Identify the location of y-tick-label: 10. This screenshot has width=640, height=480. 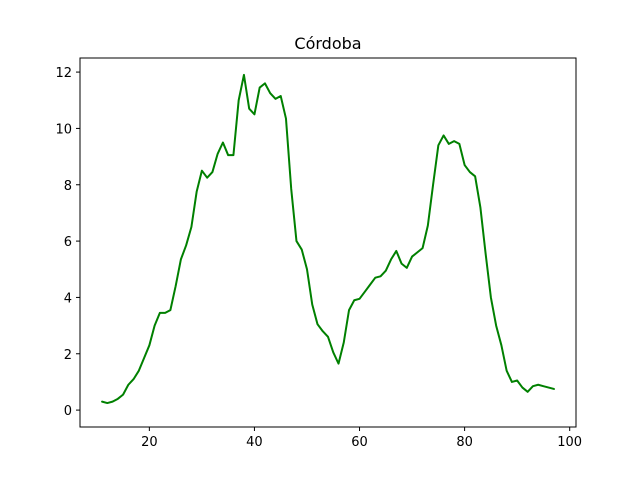
(63, 129).